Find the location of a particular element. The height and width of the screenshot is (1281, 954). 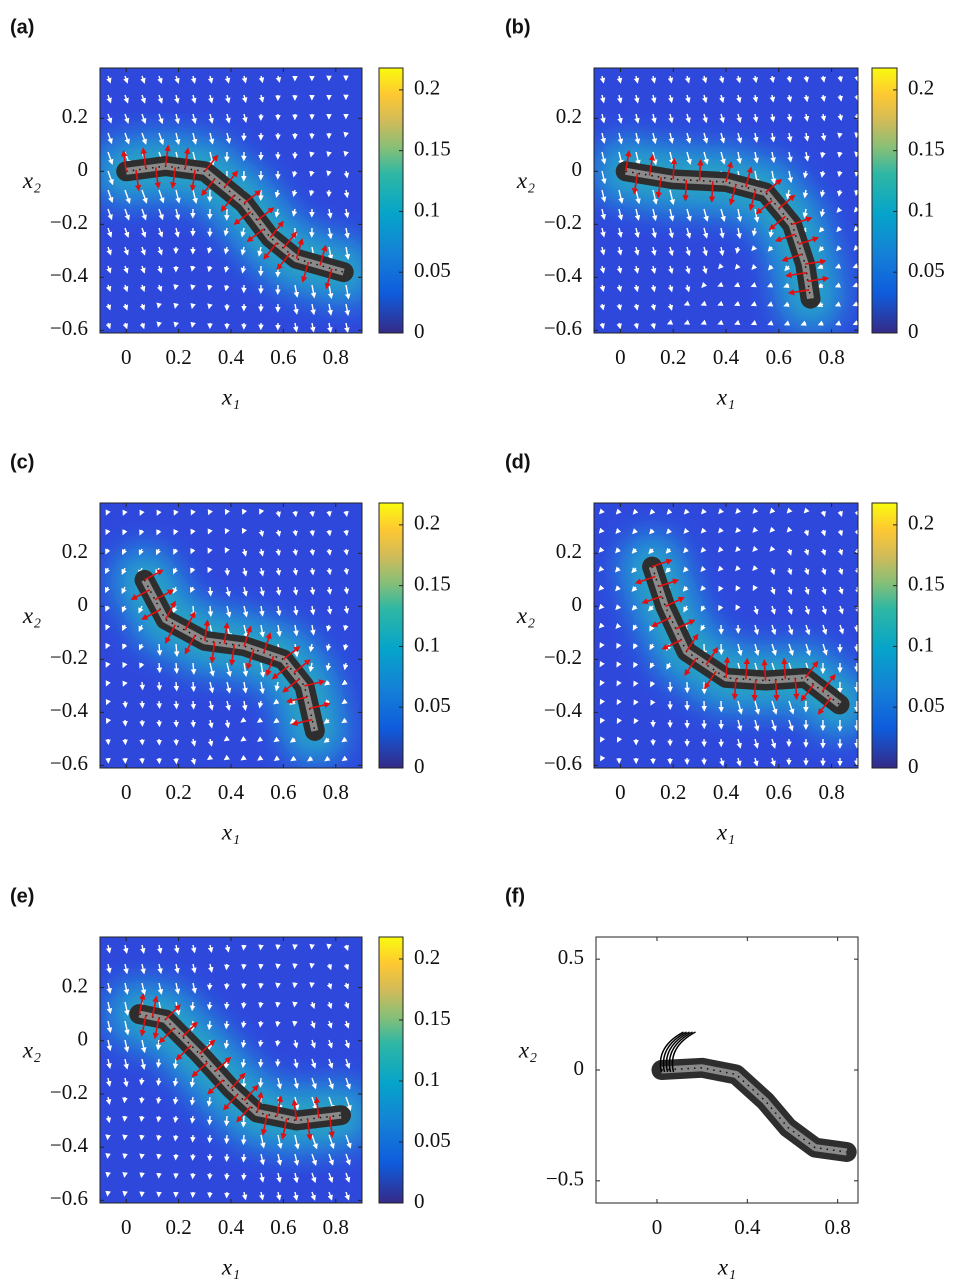

colorbar-tick-label: 0 is located at coordinates (913, 331).